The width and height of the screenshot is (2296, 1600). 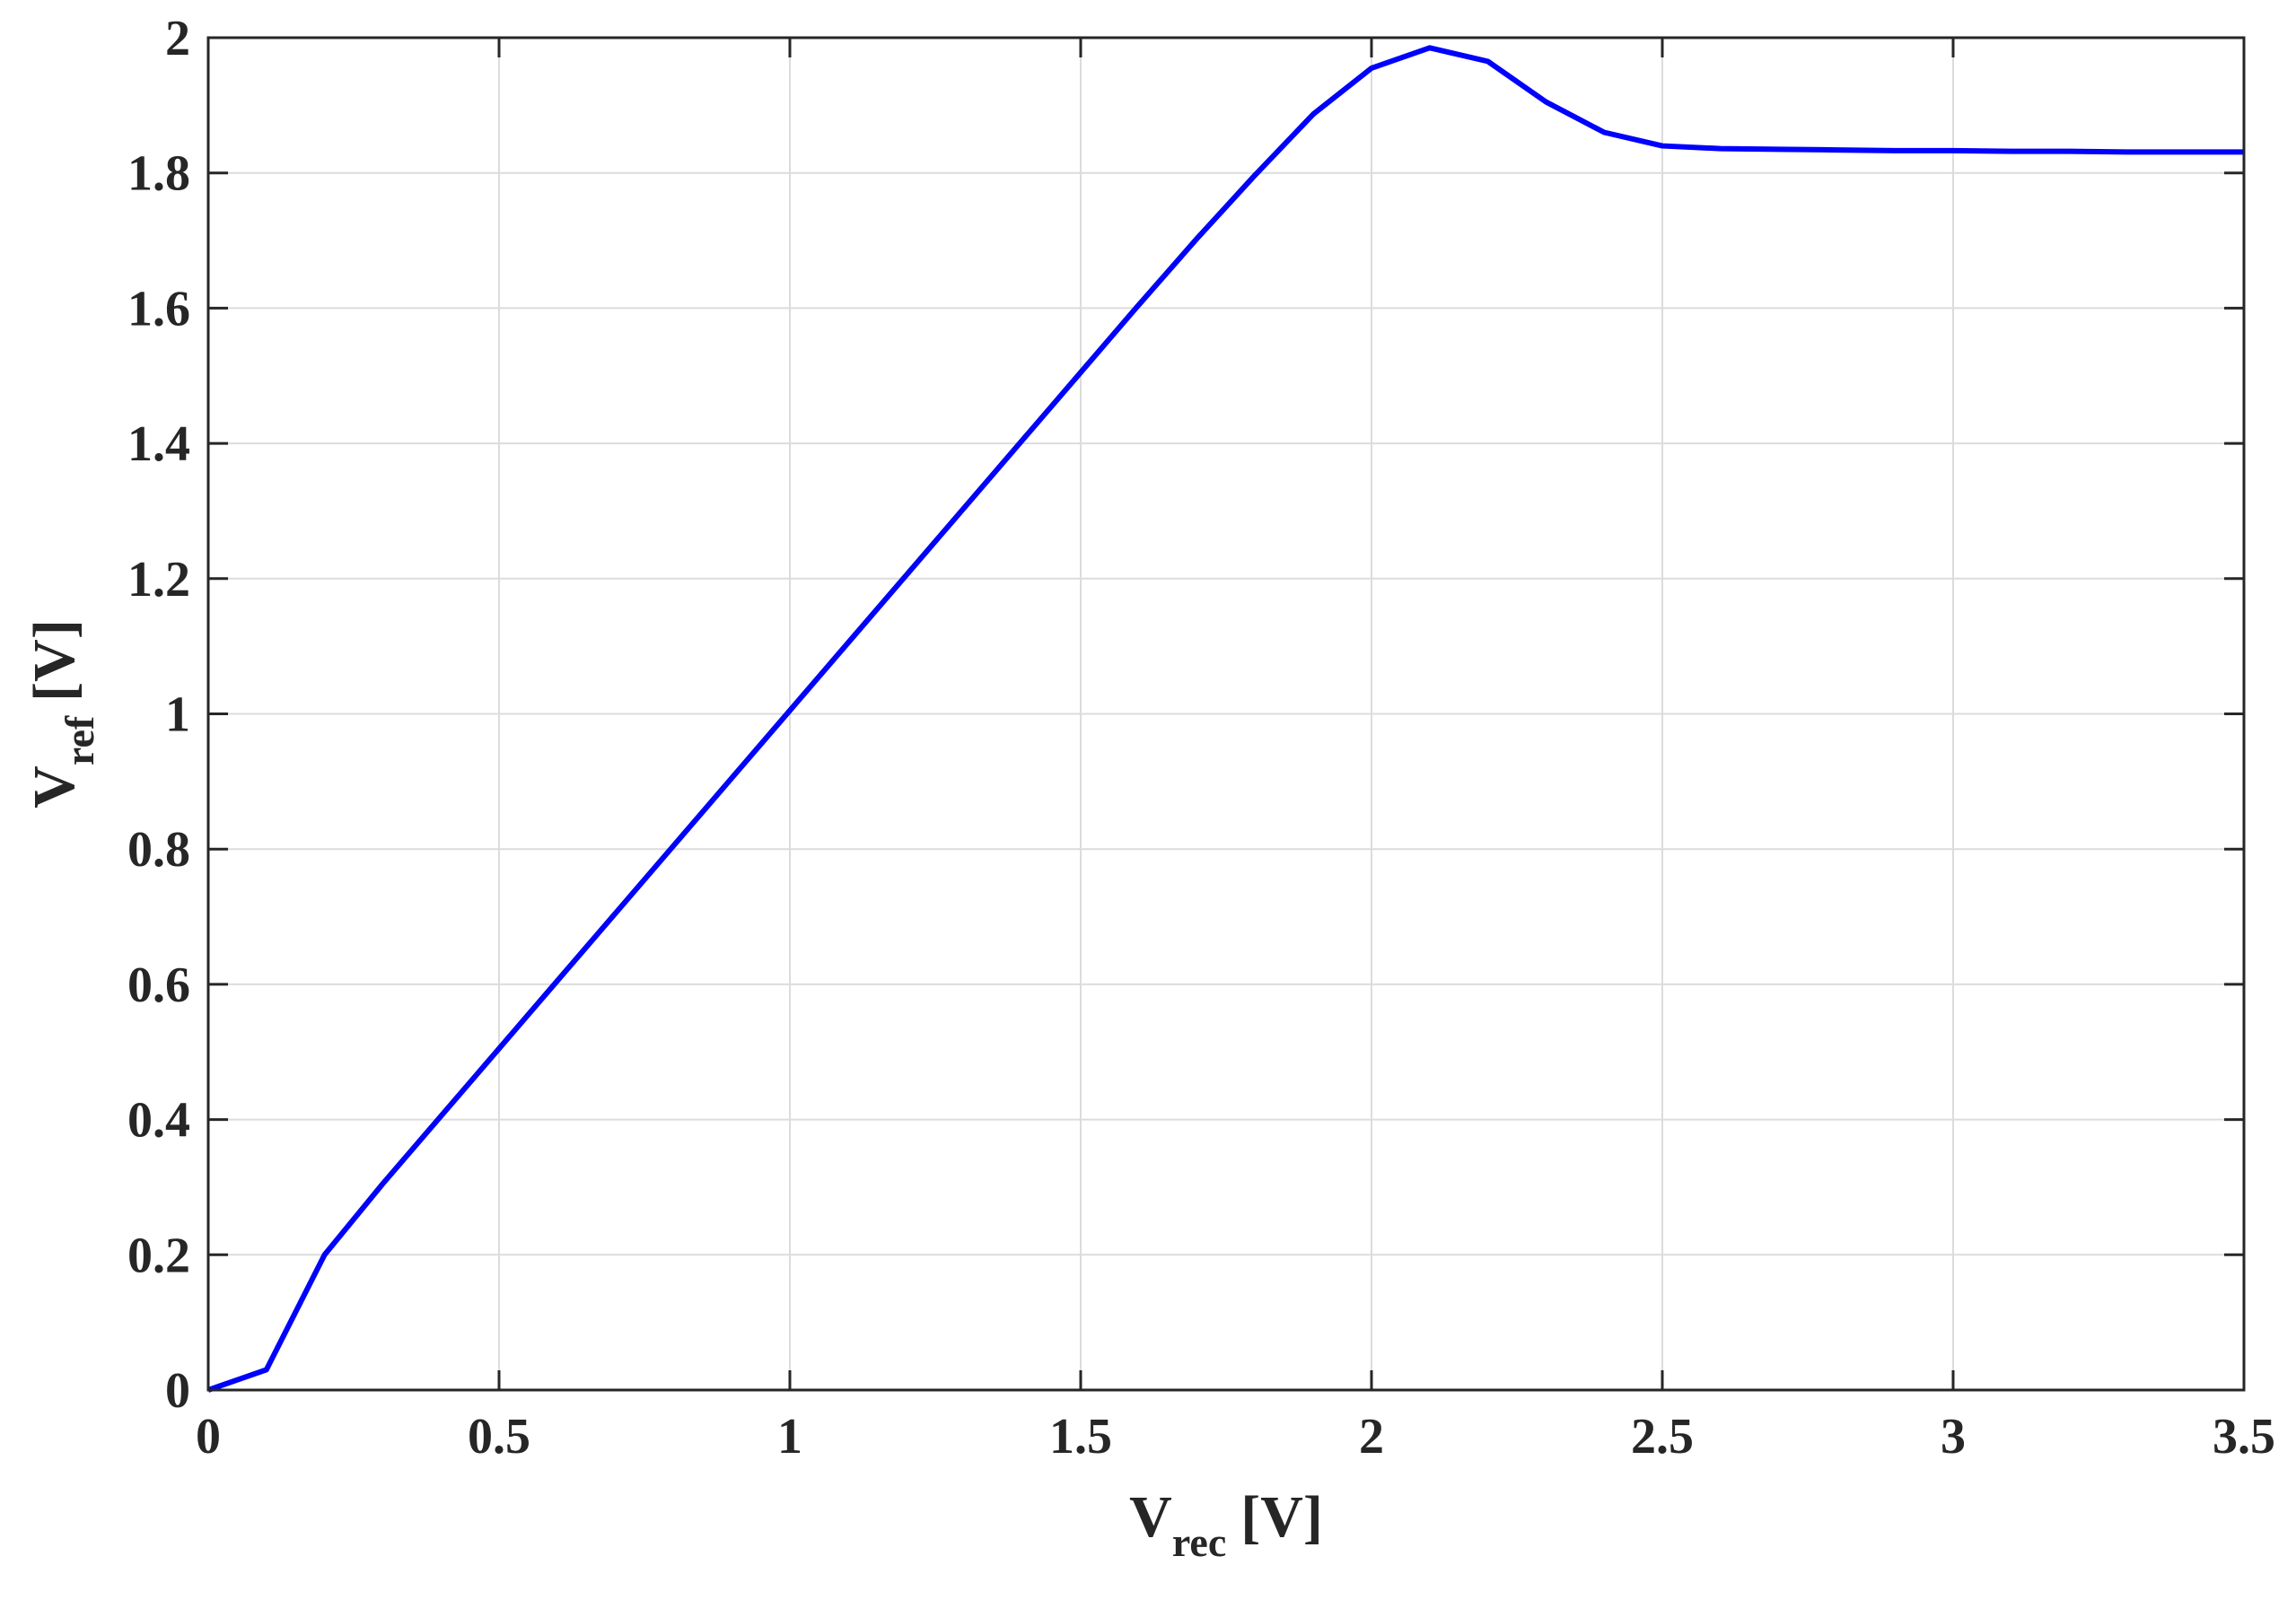 I want to click on x-tick-label: 2.5, so click(x=1662, y=1436).